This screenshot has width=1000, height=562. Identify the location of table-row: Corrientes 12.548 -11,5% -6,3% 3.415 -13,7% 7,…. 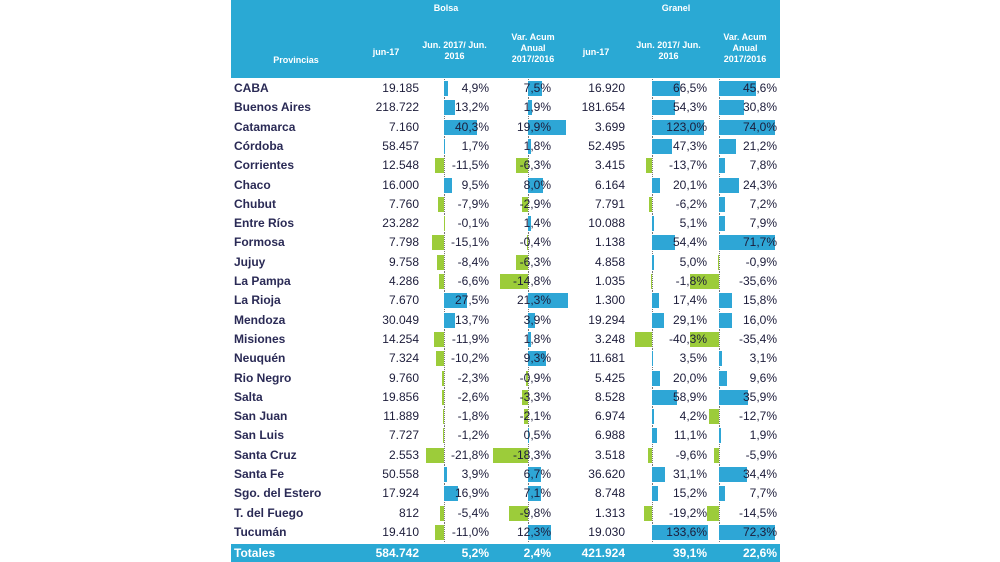
(505, 166).